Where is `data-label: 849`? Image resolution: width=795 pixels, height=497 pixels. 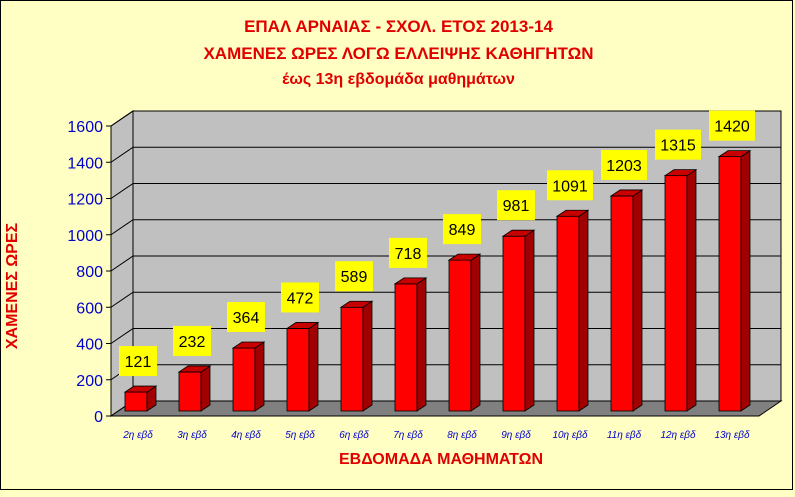
data-label: 849 is located at coordinates (462, 230).